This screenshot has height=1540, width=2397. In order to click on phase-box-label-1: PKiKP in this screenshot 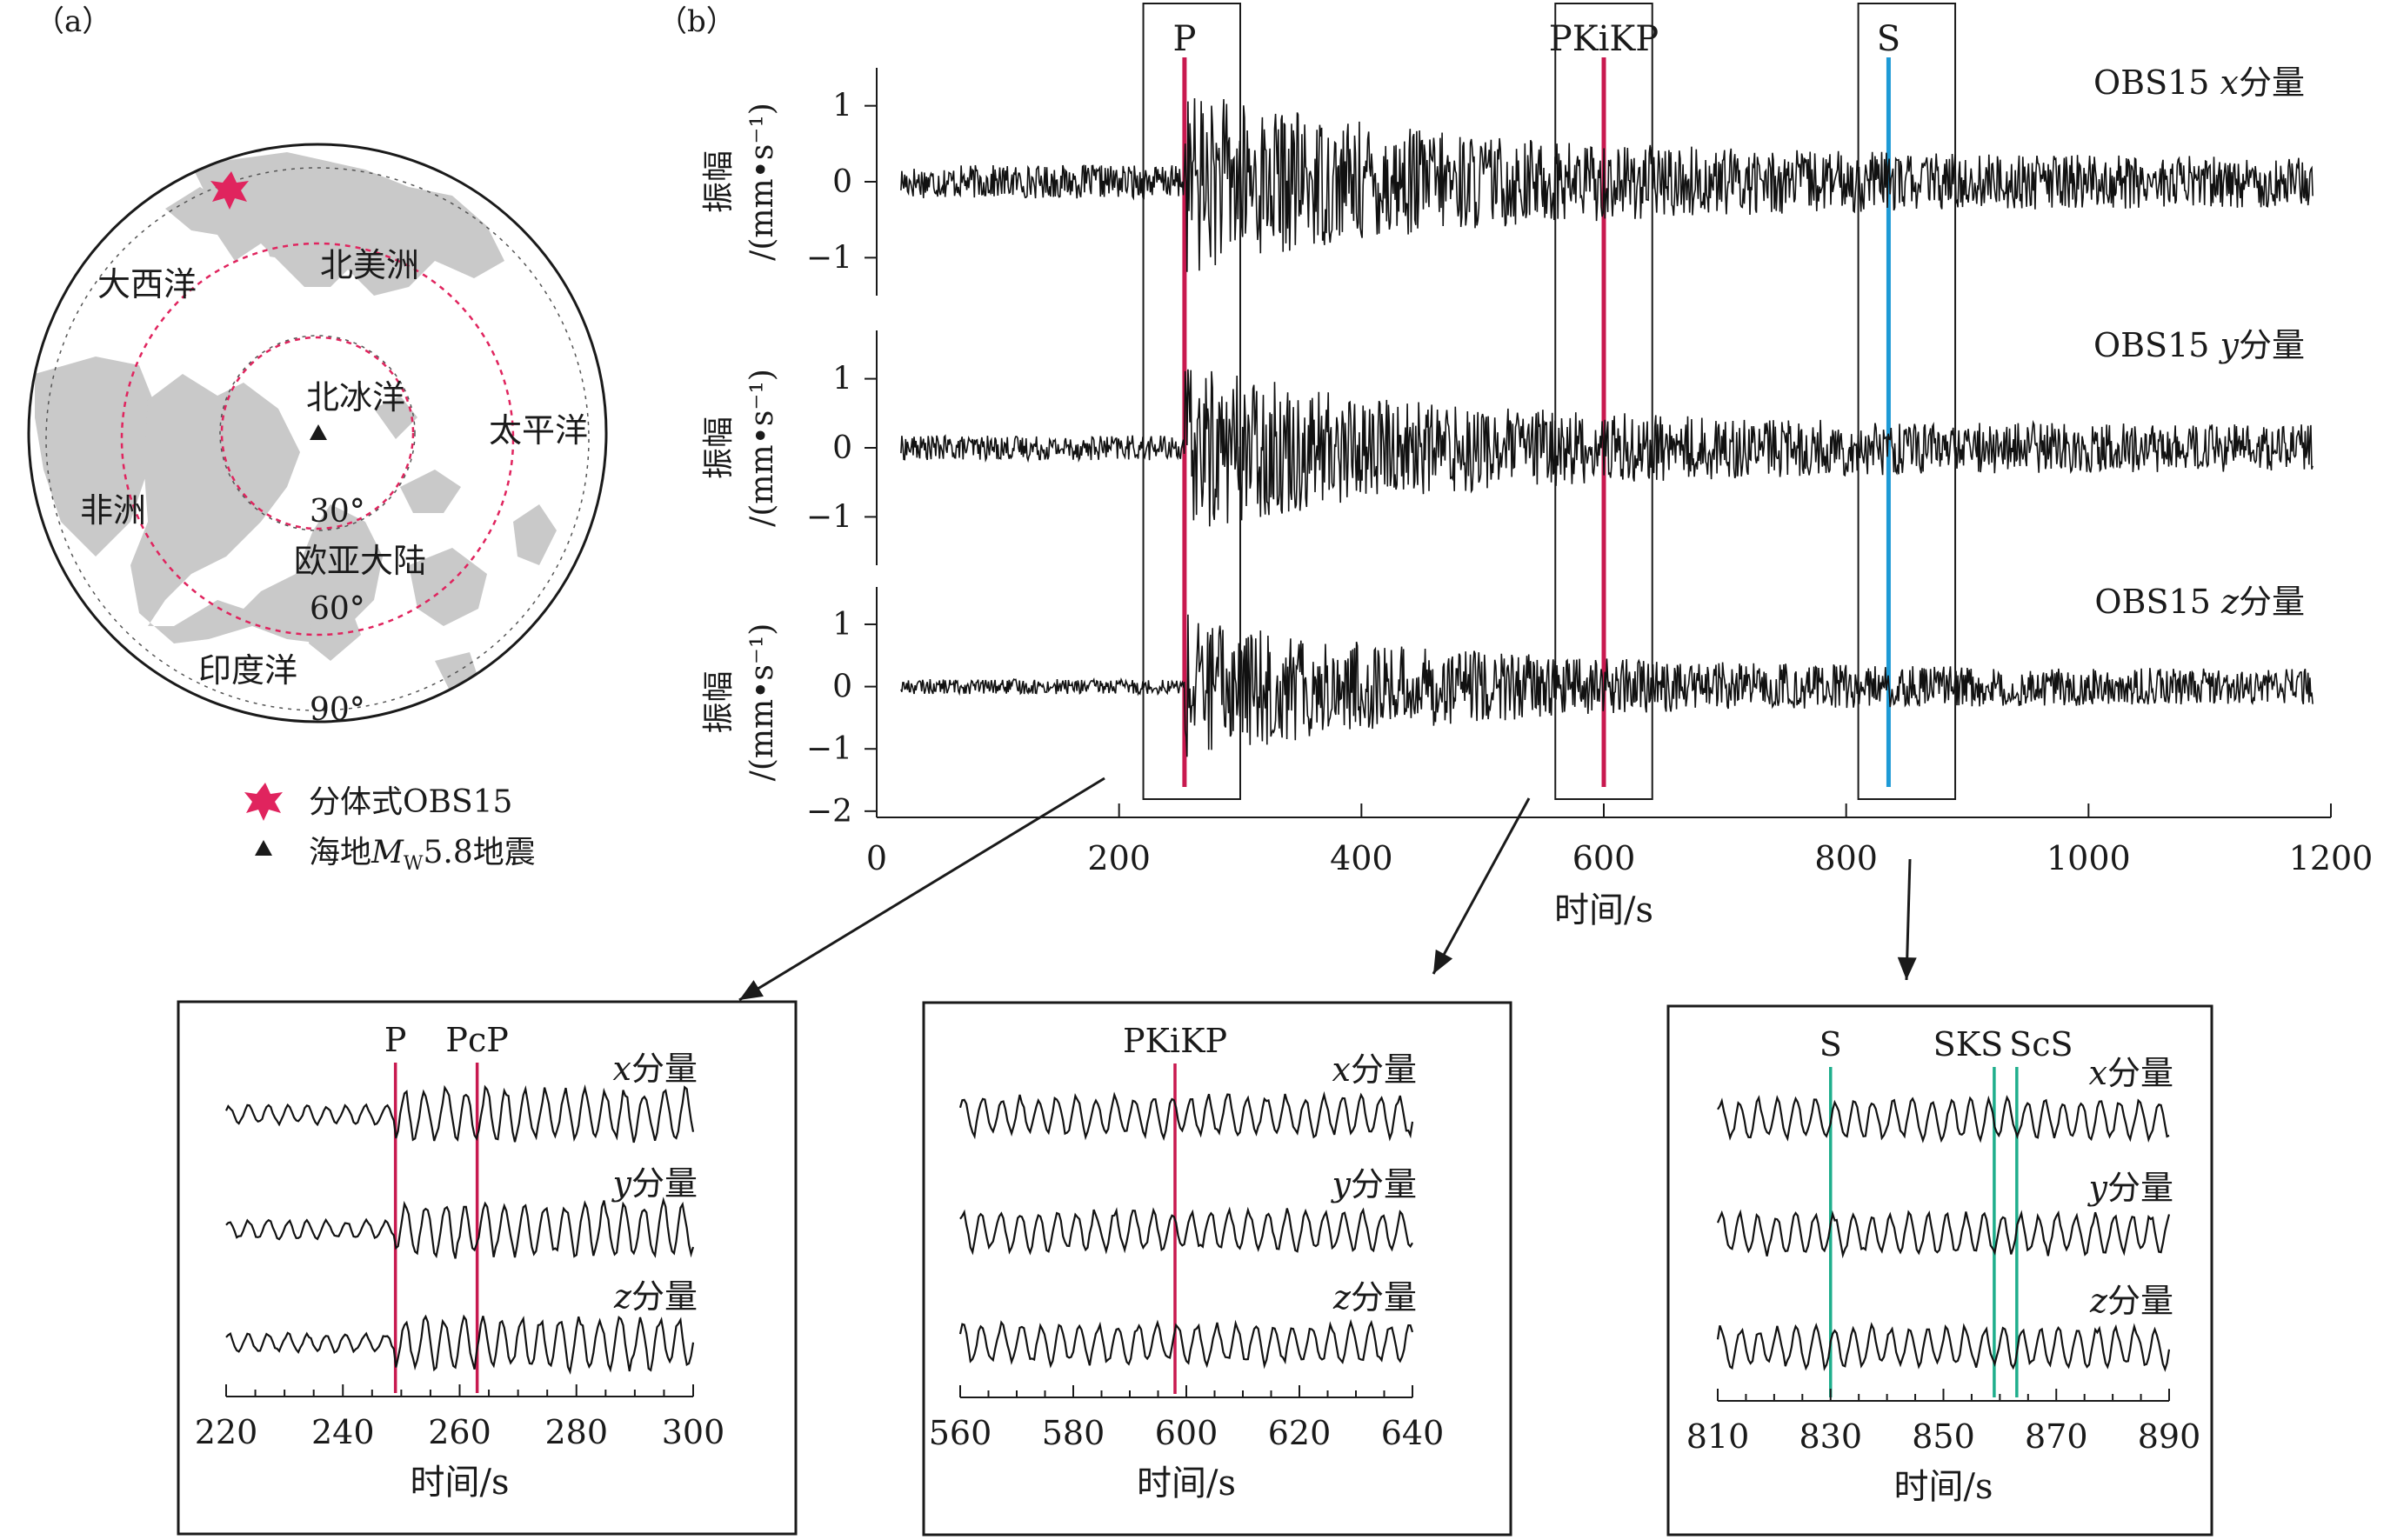, I will do `click(1604, 39)`.